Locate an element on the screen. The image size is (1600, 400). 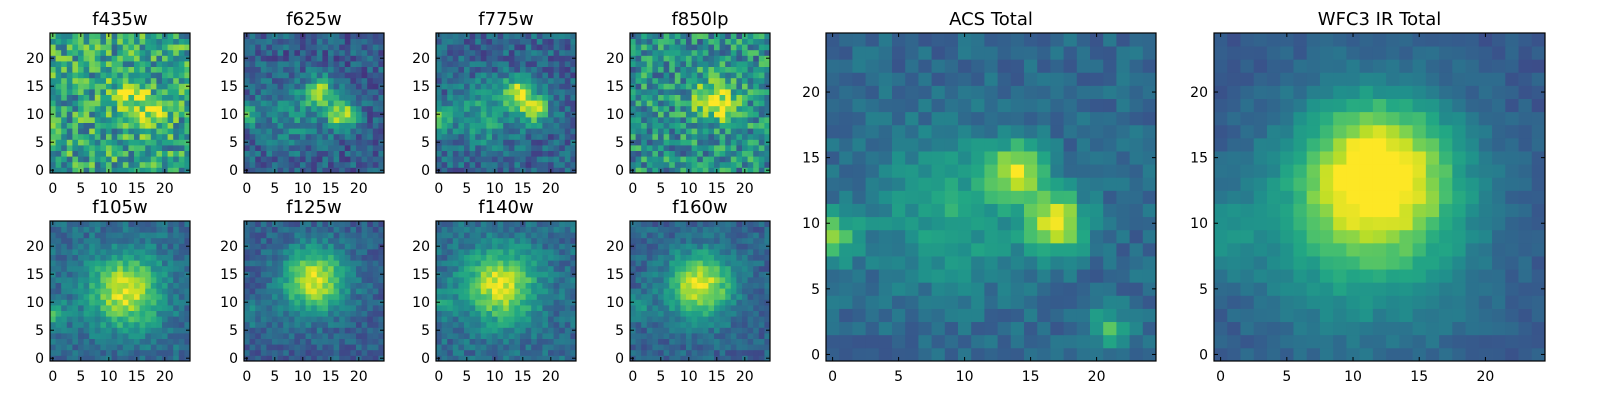
panel-title: f140w is located at coordinates (505, 207).